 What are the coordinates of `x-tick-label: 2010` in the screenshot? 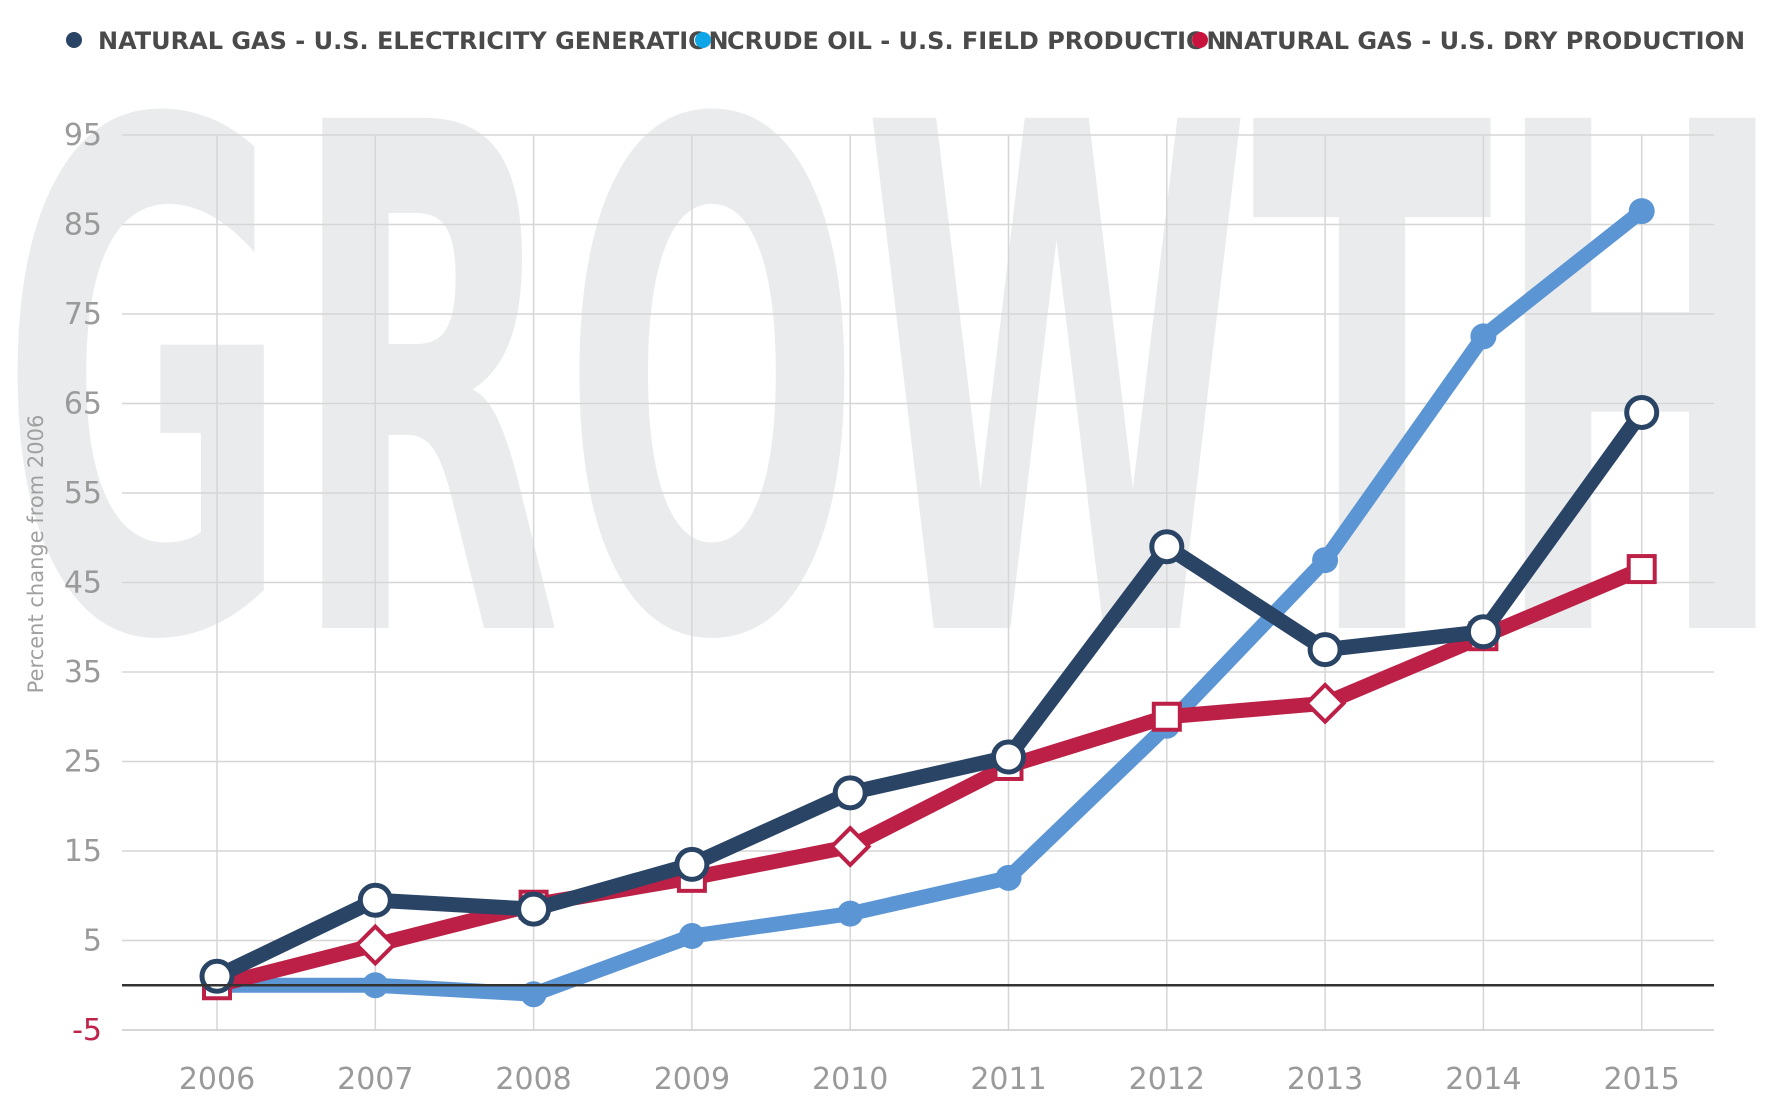 It's located at (850, 1079).